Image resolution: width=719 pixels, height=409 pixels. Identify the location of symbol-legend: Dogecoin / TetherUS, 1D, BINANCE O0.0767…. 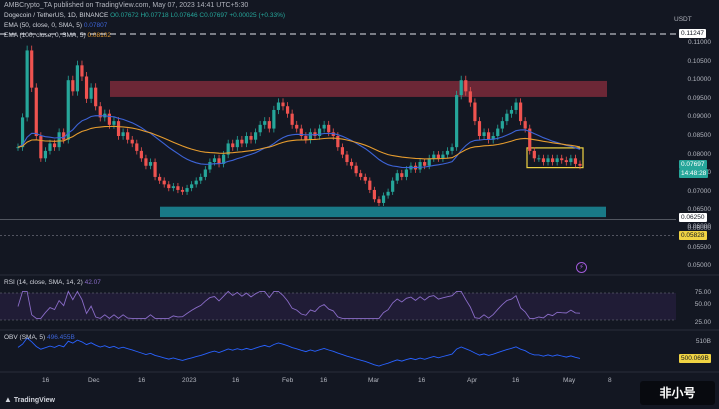
(144, 15).